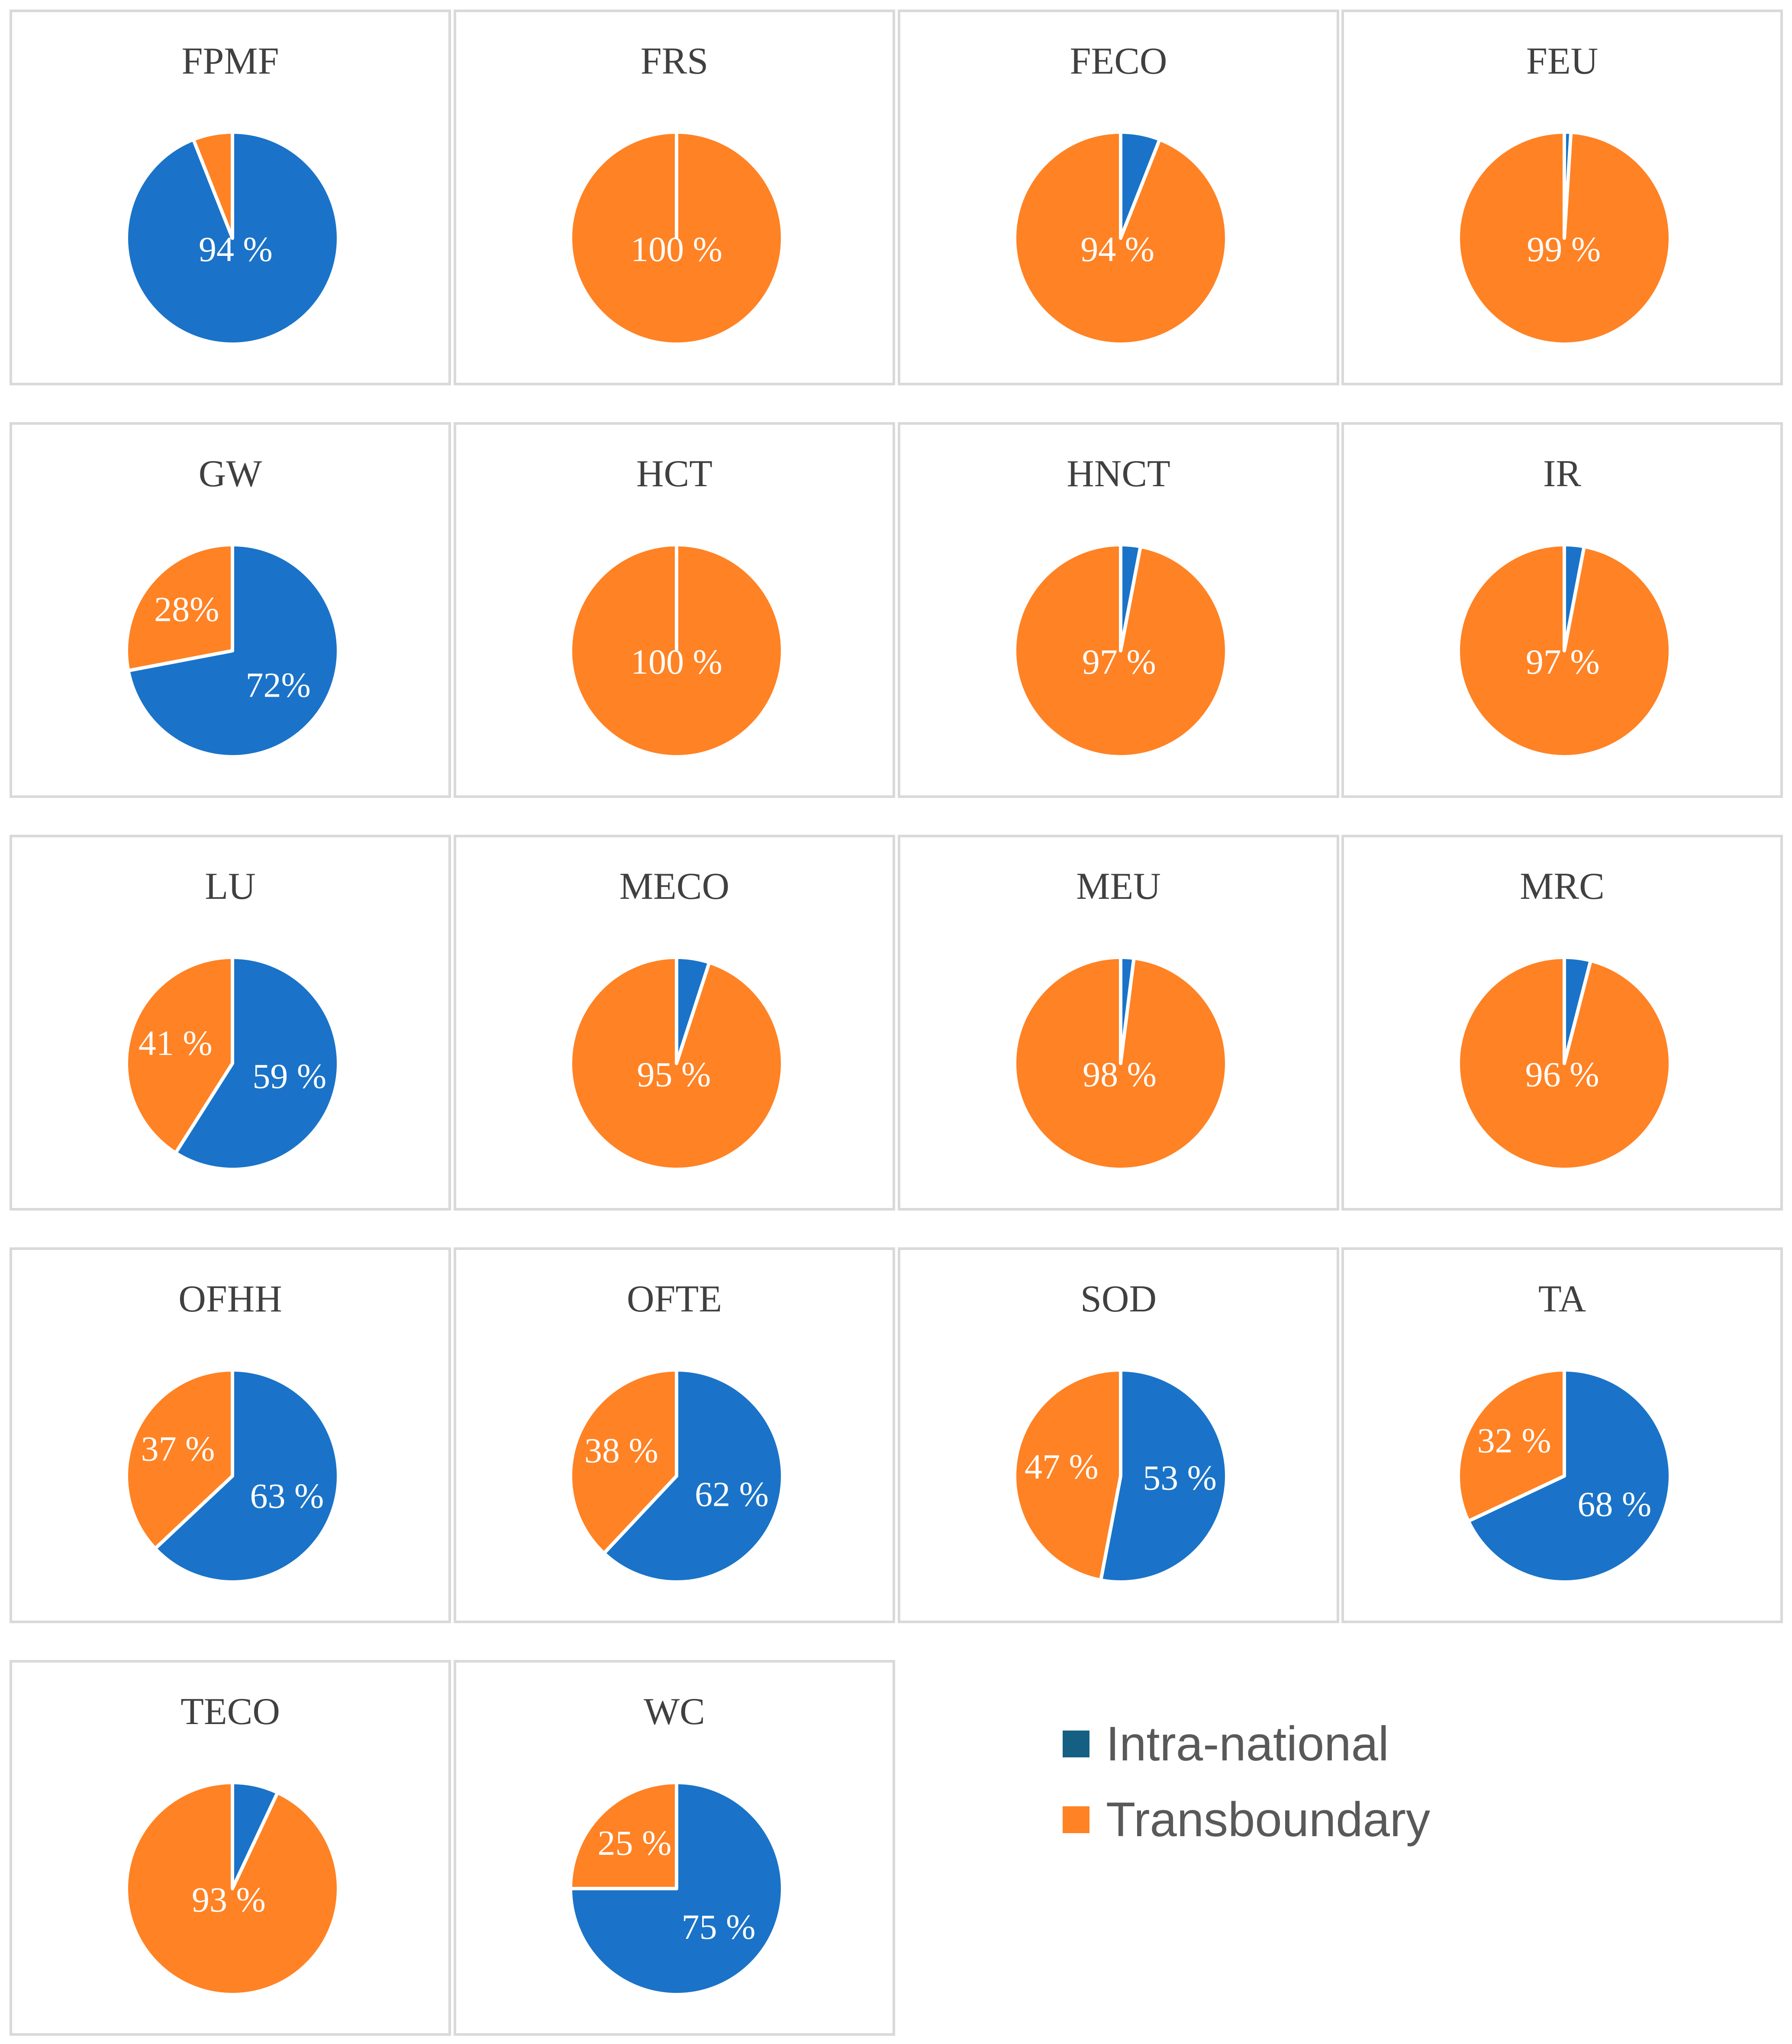 The image size is (1792, 2044). Describe the element at coordinates (621, 1450) in the screenshot. I see `pie-label-ofte-transboundary: 38 %` at that location.